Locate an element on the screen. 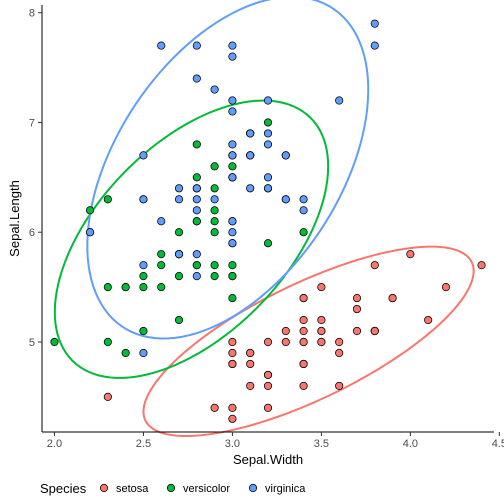 Image resolution: width=504 pixels, height=504 pixels. x-tick-label: 2.5 is located at coordinates (143, 444).